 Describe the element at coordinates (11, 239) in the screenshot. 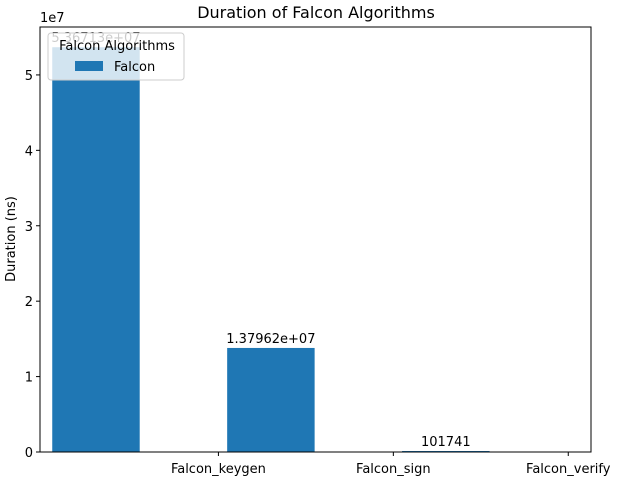

I see `y-axis-label: Duration (ns)` at that location.